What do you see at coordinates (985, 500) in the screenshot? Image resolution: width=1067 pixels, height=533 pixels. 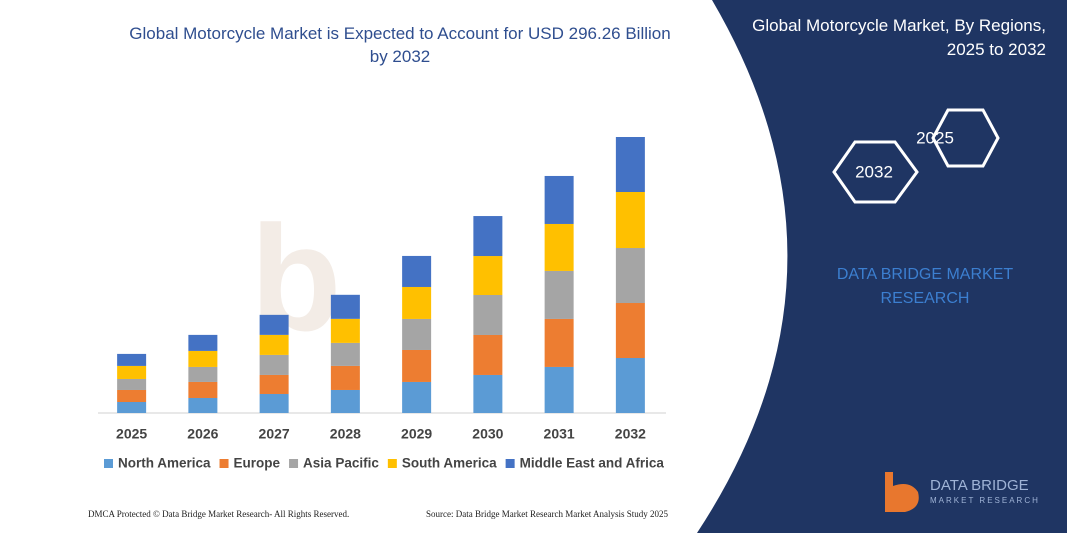 I see `logo-sub: MARKET RESEARCH` at bounding box center [985, 500].